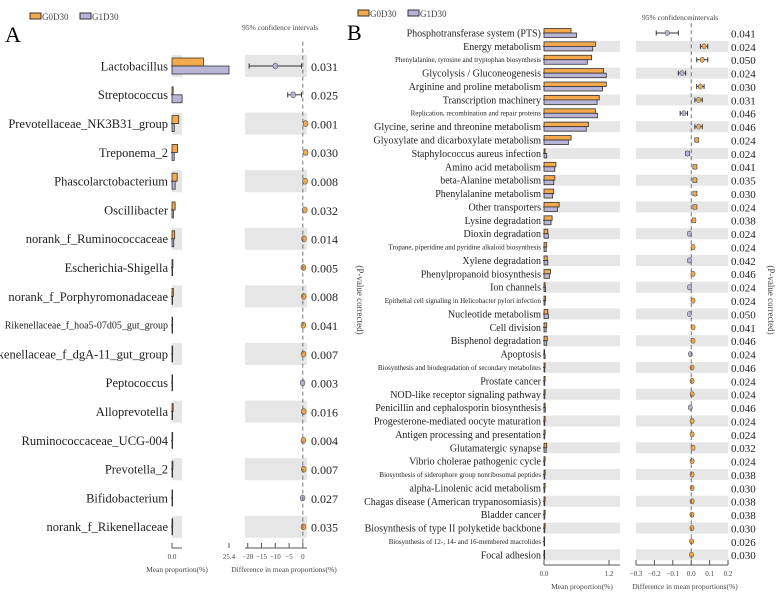 The width and height of the screenshot is (776, 600). I want to click on category-label: Streptococcus, so click(133, 95).